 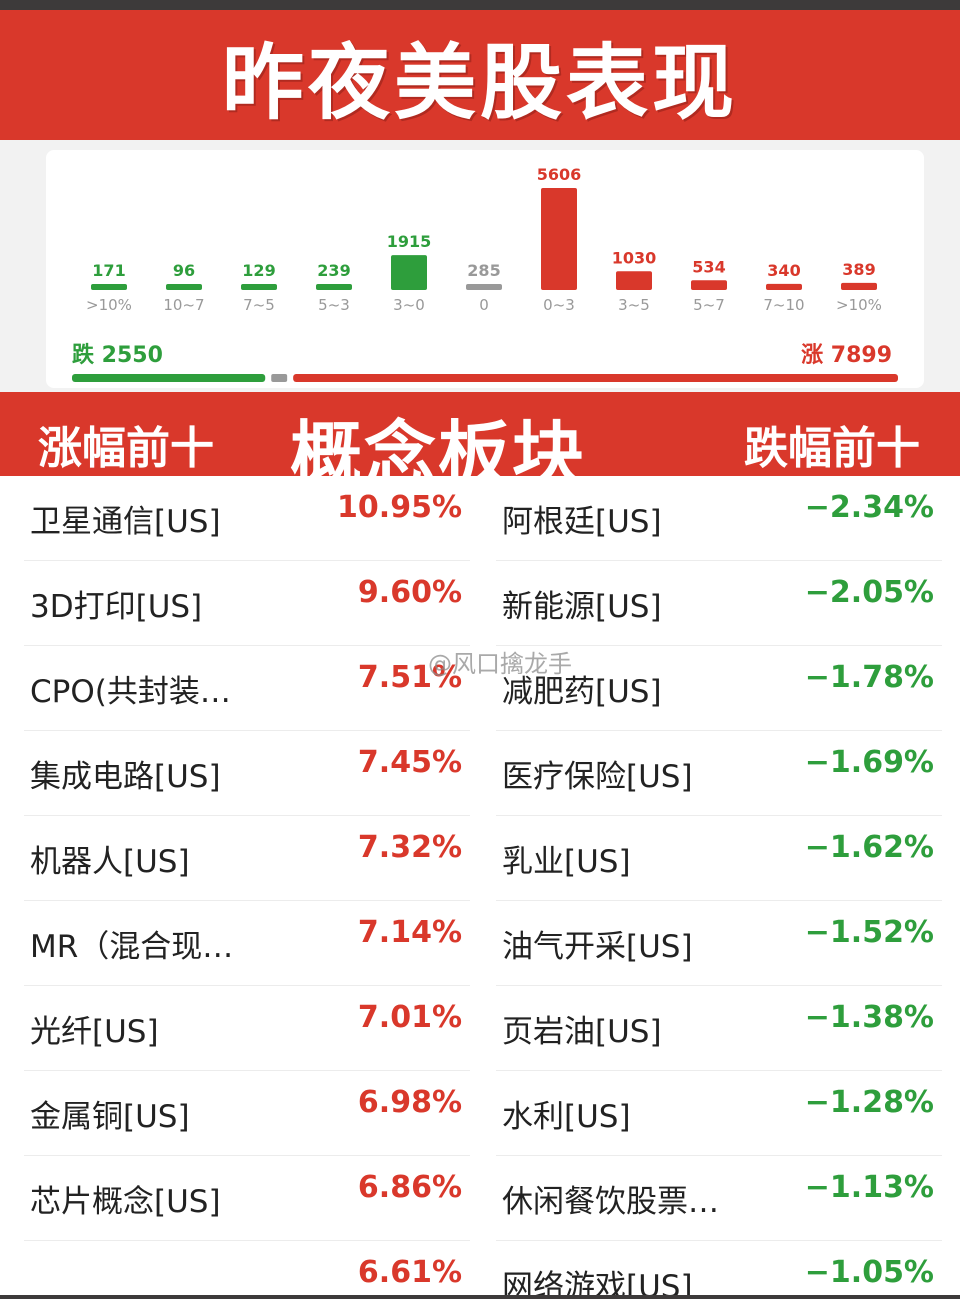 I want to click on sector-name: 医疗保险[US], so click(x=597, y=777).